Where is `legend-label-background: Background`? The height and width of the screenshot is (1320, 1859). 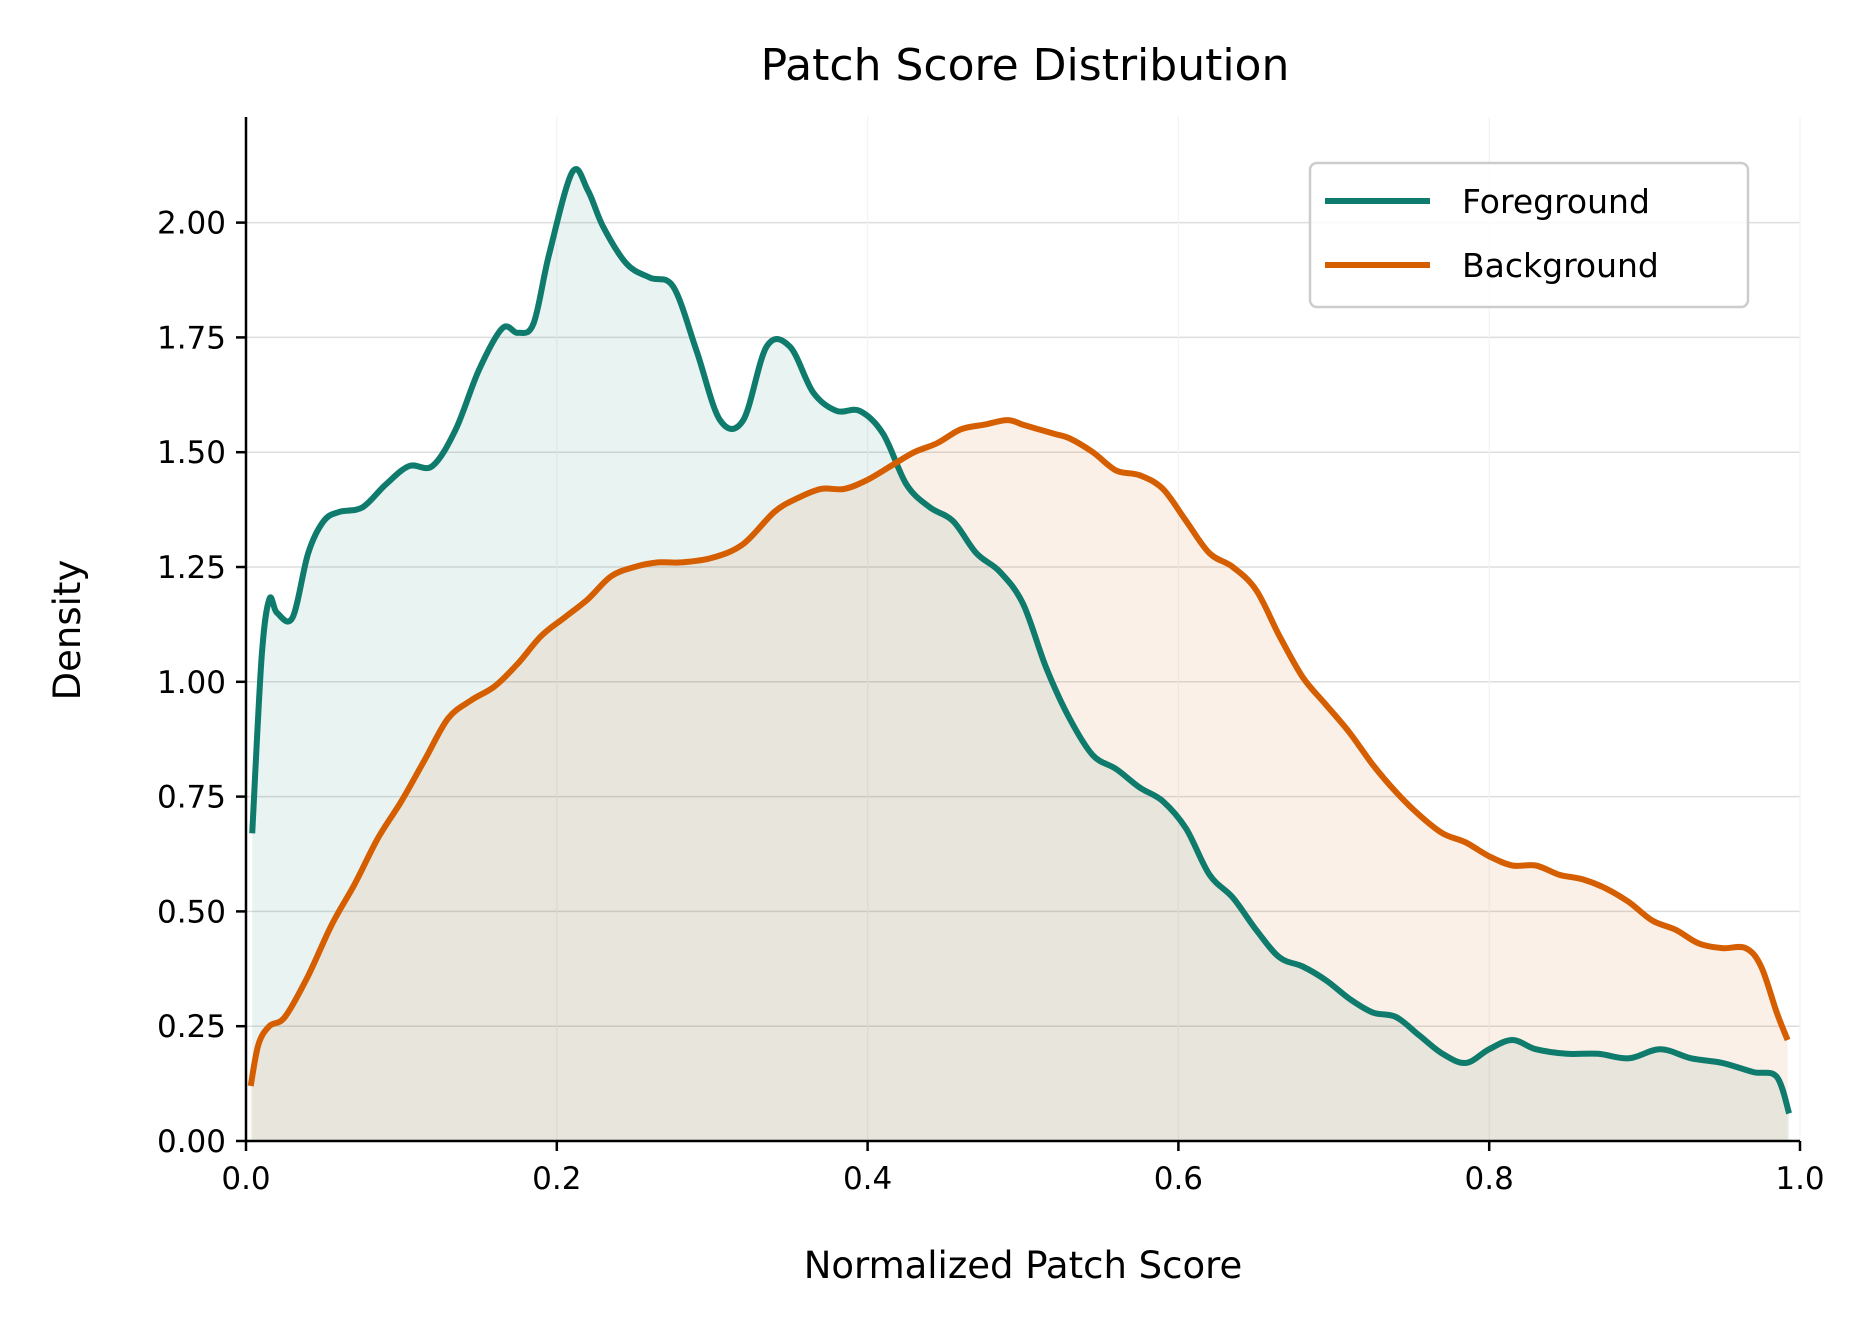 legend-label-background: Background is located at coordinates (1560, 265).